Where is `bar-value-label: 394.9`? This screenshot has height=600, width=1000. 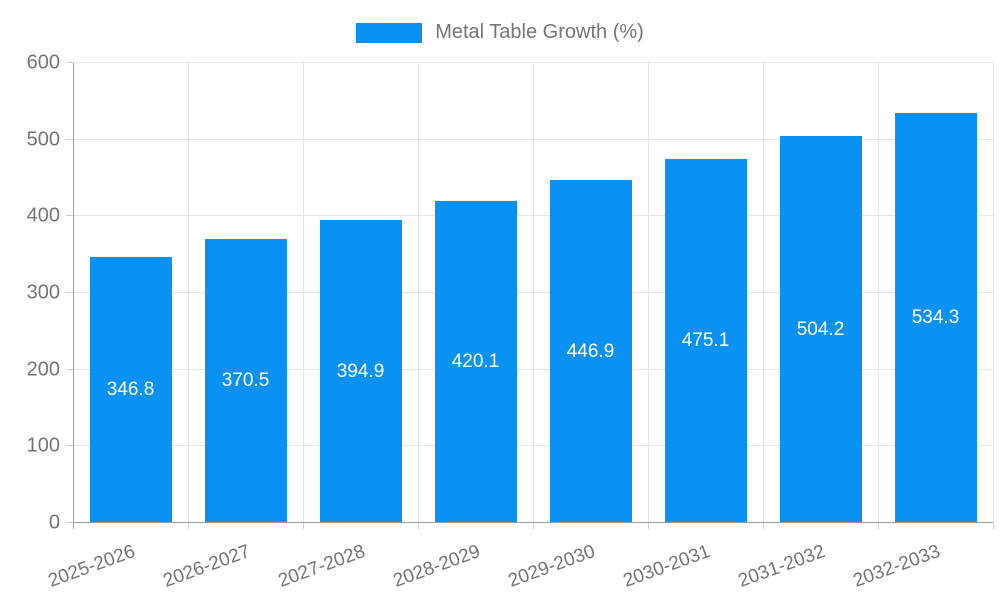 bar-value-label: 394.9 is located at coordinates (360, 371).